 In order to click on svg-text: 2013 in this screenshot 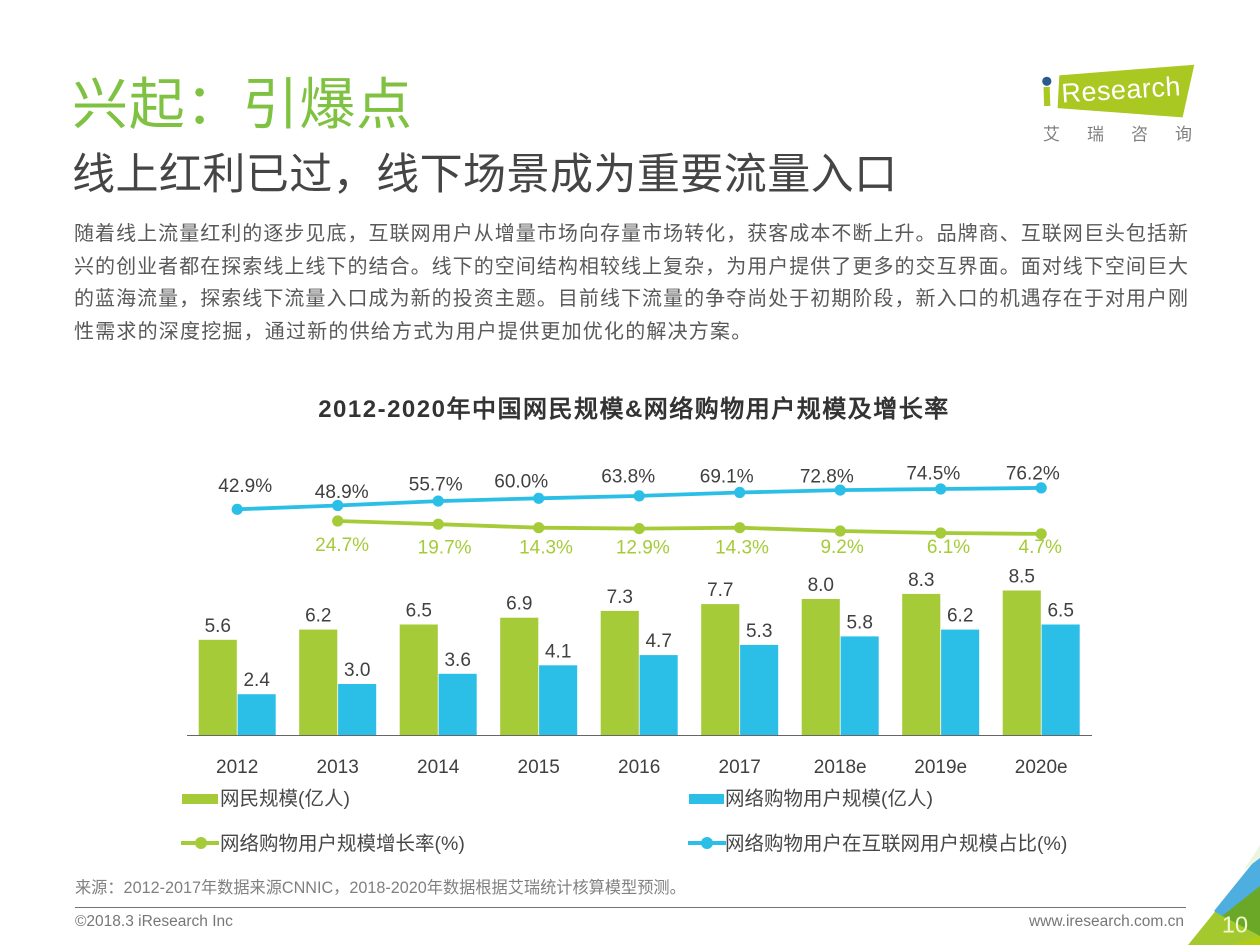, I will do `click(338, 767)`.